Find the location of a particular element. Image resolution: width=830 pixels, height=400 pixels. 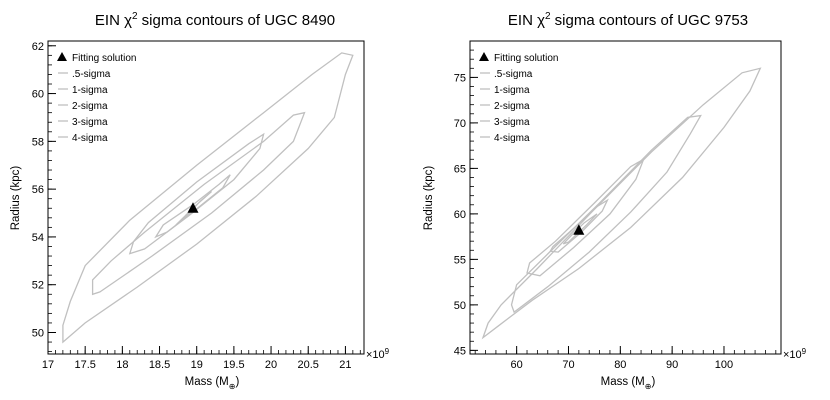

x-tick-label: 60 is located at coordinates (517, 365).